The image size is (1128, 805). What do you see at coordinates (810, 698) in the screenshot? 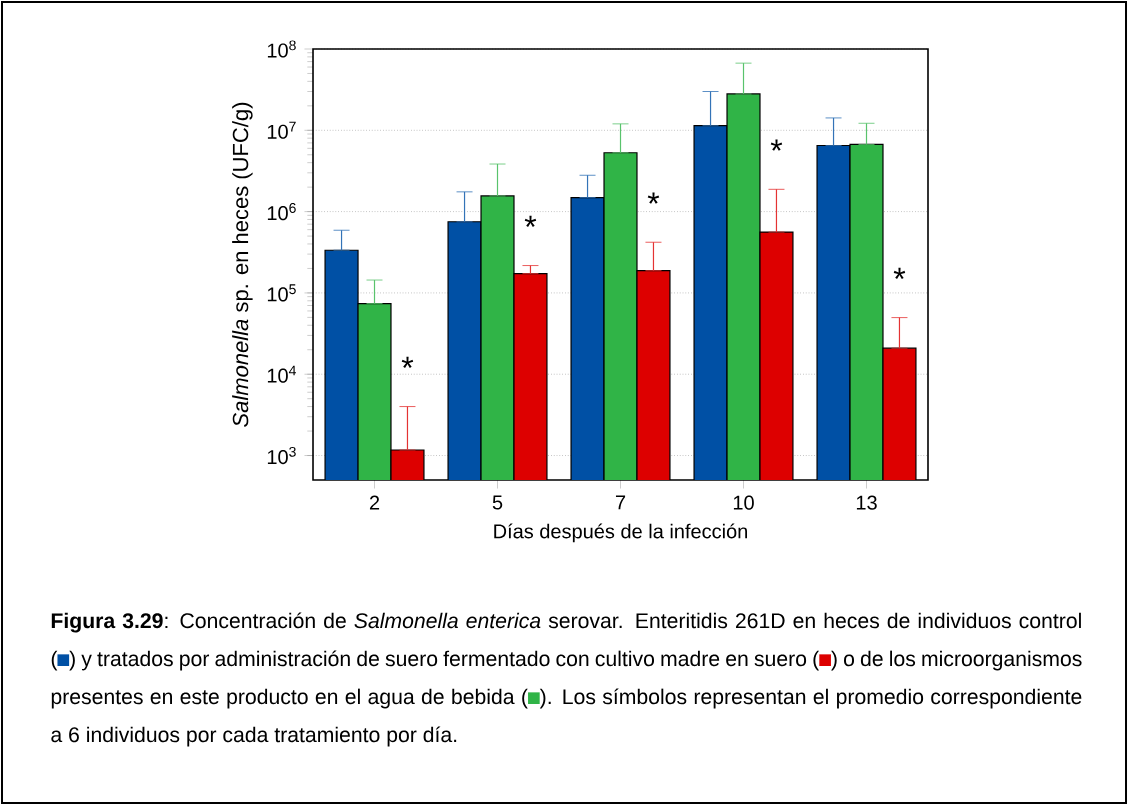
I see `text: ). Los símbolos representan el promedio correspondiente` at bounding box center [810, 698].